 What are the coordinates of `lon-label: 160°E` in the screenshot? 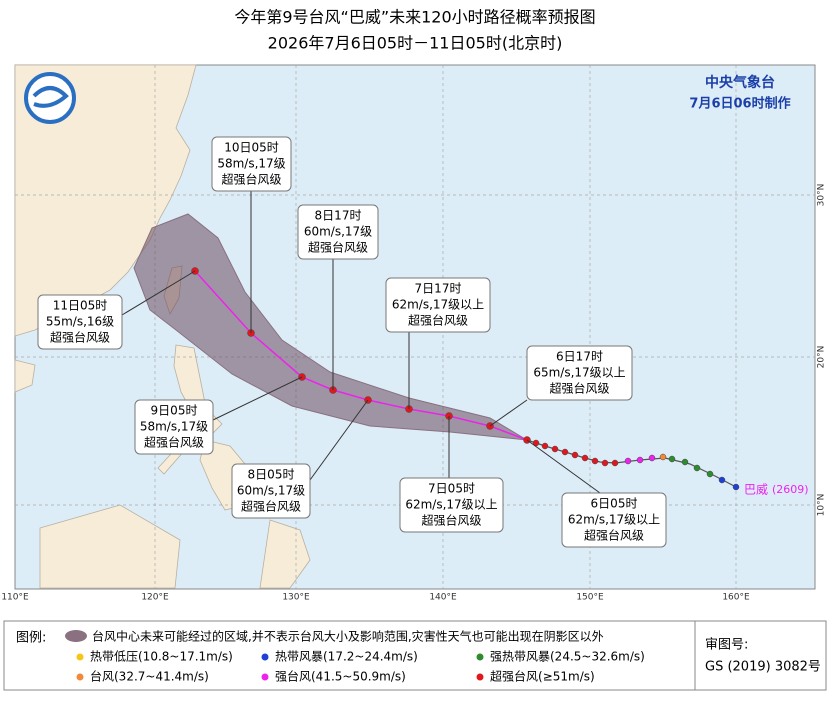 It's located at (736, 598).